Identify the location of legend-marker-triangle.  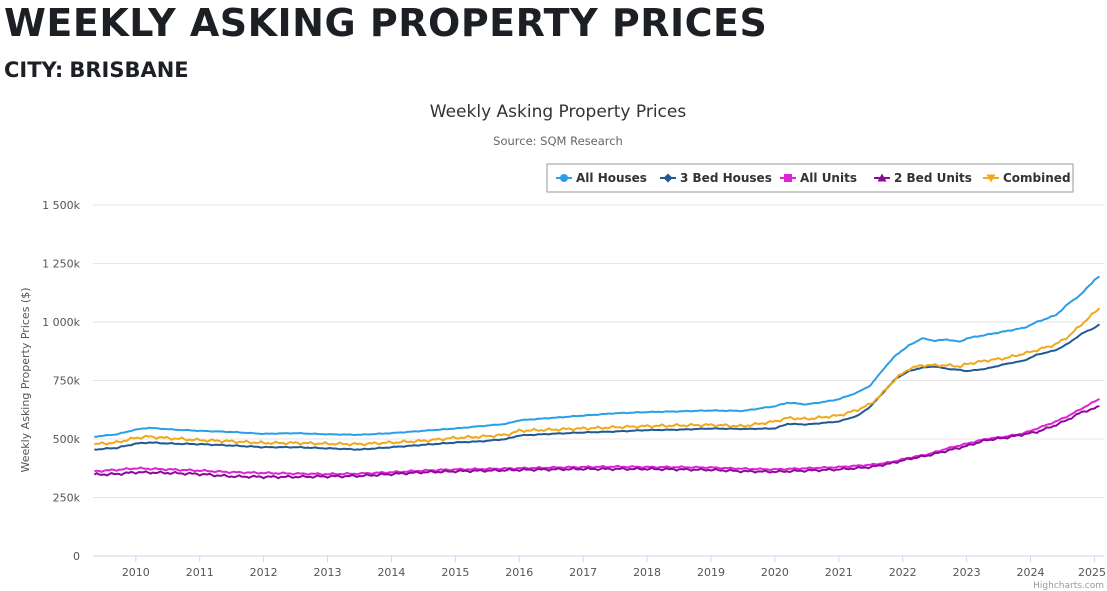
(882, 177).